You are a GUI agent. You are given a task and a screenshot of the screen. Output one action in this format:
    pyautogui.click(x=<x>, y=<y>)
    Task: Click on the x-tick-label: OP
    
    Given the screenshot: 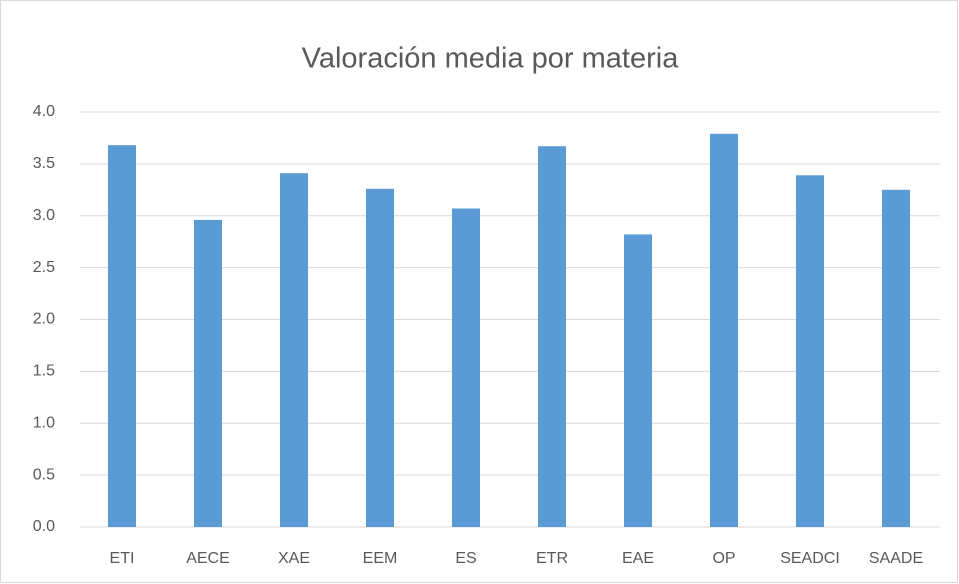 What is the action you would take?
    pyautogui.click(x=723, y=558)
    